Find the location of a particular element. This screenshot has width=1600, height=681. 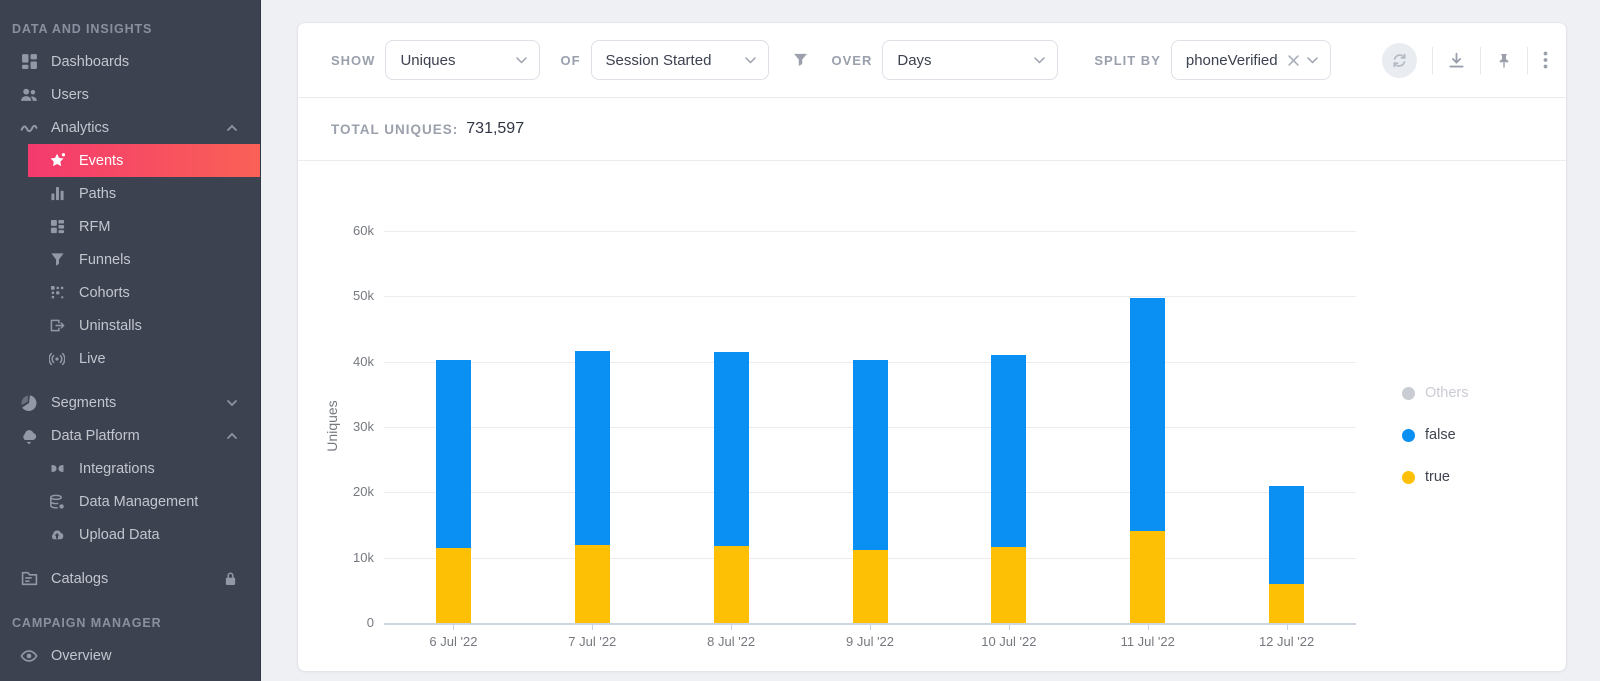

show-label: SHOW is located at coordinates (353, 60).